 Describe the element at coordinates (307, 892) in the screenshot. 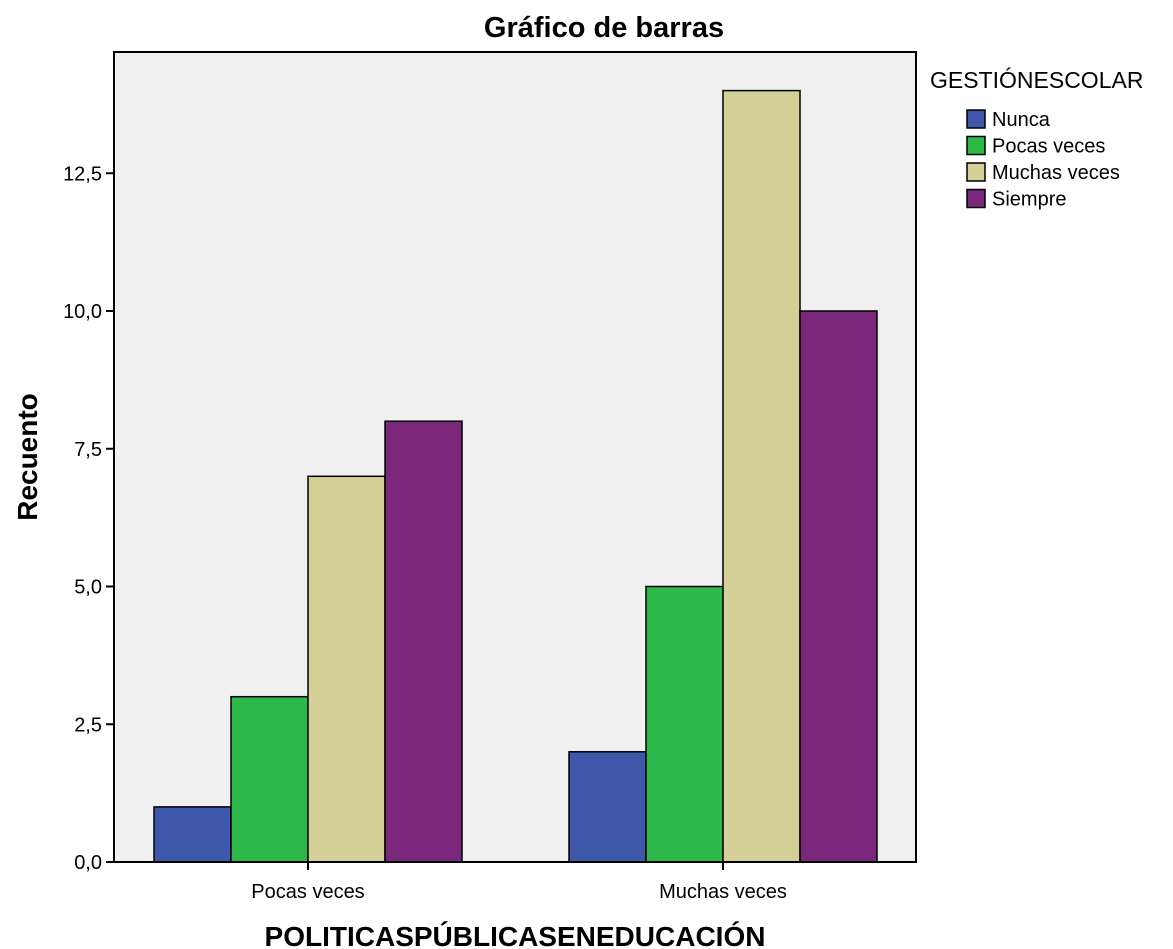

I see `x-tick-label: Pocas veces` at that location.